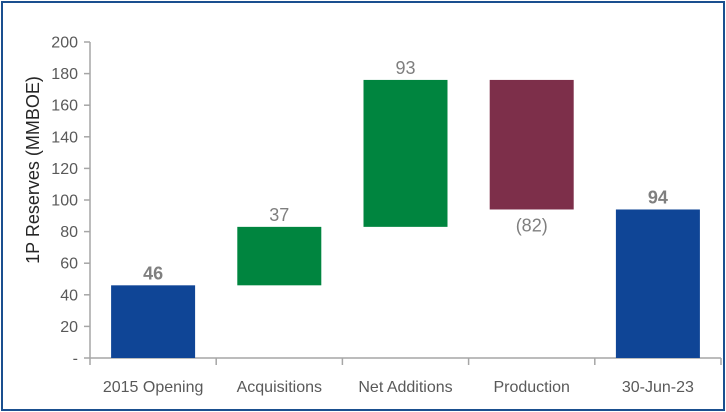  I want to click on x-tick-label: Net Additions, so click(405, 387).